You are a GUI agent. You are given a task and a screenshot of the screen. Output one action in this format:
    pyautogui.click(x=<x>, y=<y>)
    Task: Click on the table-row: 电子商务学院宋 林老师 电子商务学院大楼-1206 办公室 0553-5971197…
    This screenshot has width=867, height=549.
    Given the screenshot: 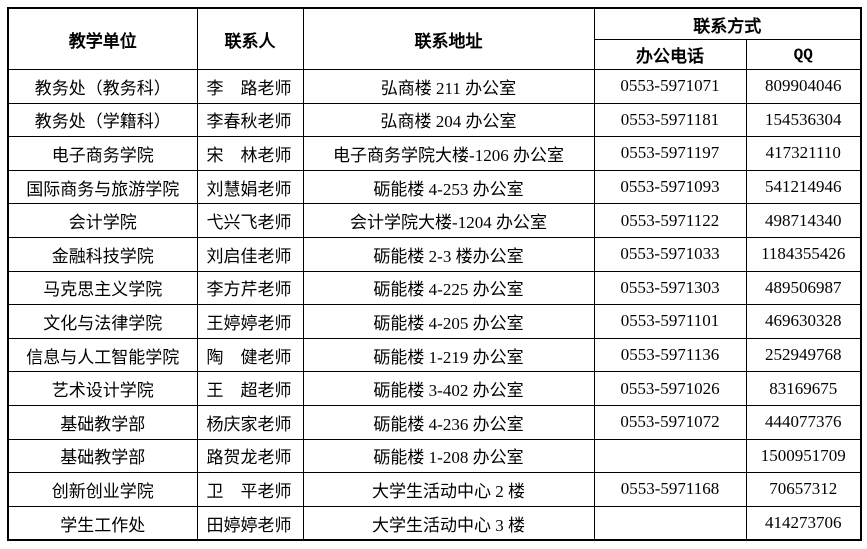 What is the action you would take?
    pyautogui.click(x=434, y=153)
    